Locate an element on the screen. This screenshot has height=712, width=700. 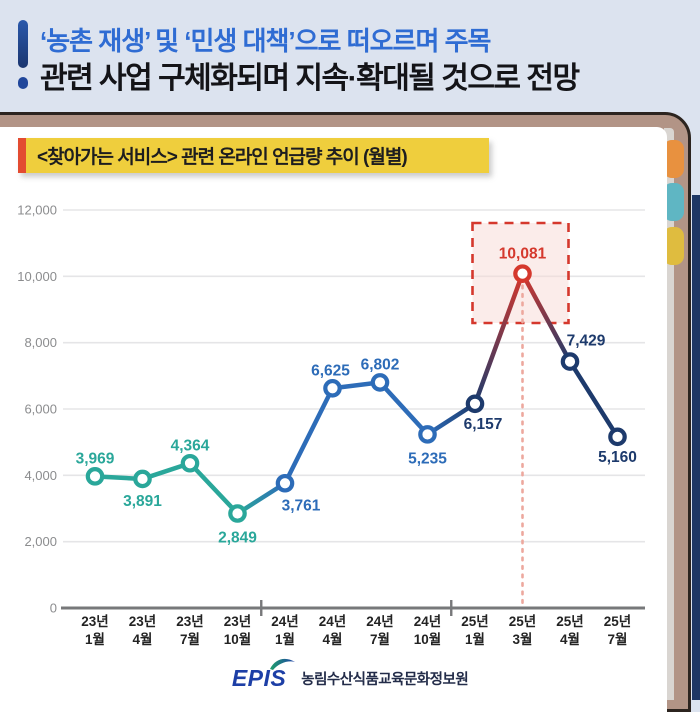
headline-line1: ‘농촌 재생’ 및 ‘민생 대책’으로 떠오르며 주목 is located at coordinates (265, 41).